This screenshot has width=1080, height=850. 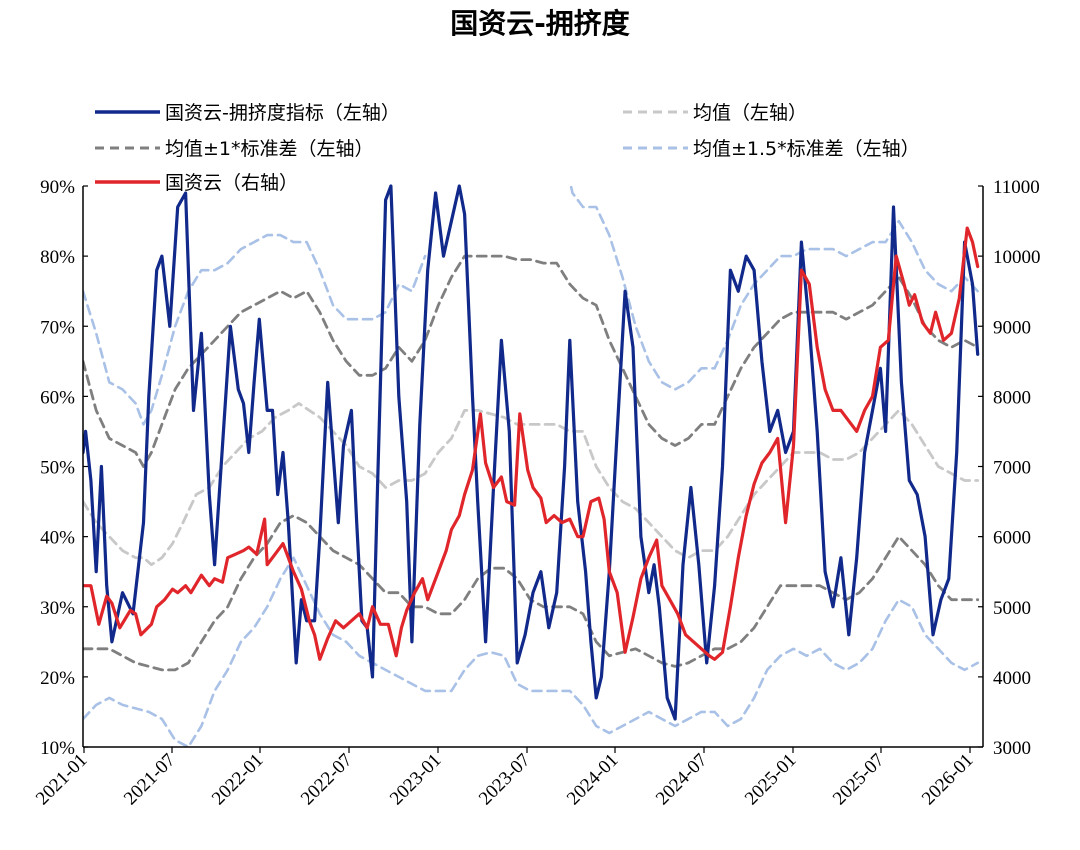 What do you see at coordinates (806, 149) in the screenshot?
I see `legend-label-std15: 均值±1.5*标准差（左轴）` at bounding box center [806, 149].